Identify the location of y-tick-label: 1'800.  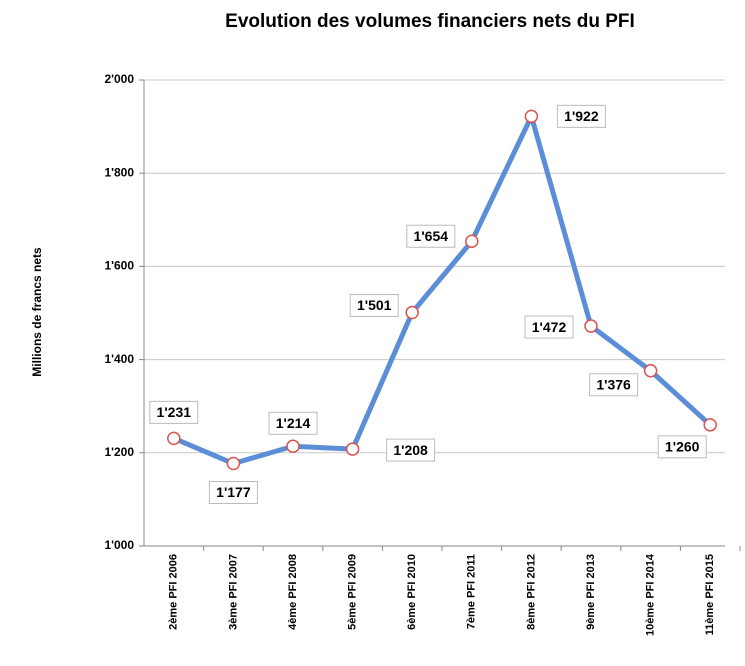
(119, 172).